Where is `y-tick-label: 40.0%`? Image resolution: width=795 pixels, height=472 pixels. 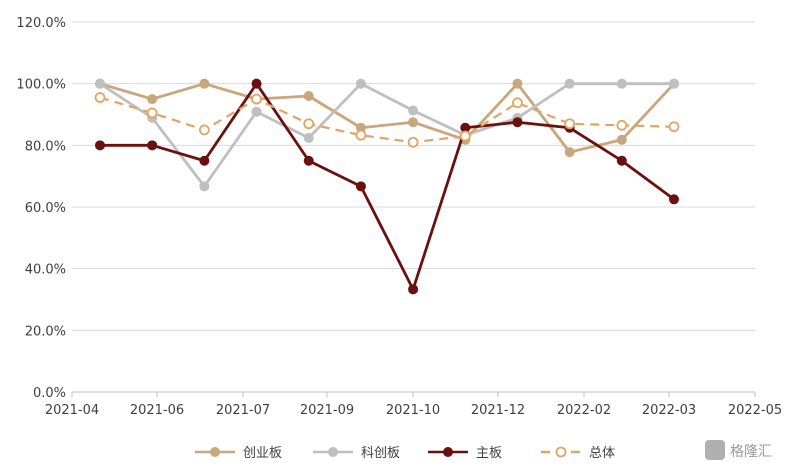 y-tick-label: 40.0% is located at coordinates (45, 270).